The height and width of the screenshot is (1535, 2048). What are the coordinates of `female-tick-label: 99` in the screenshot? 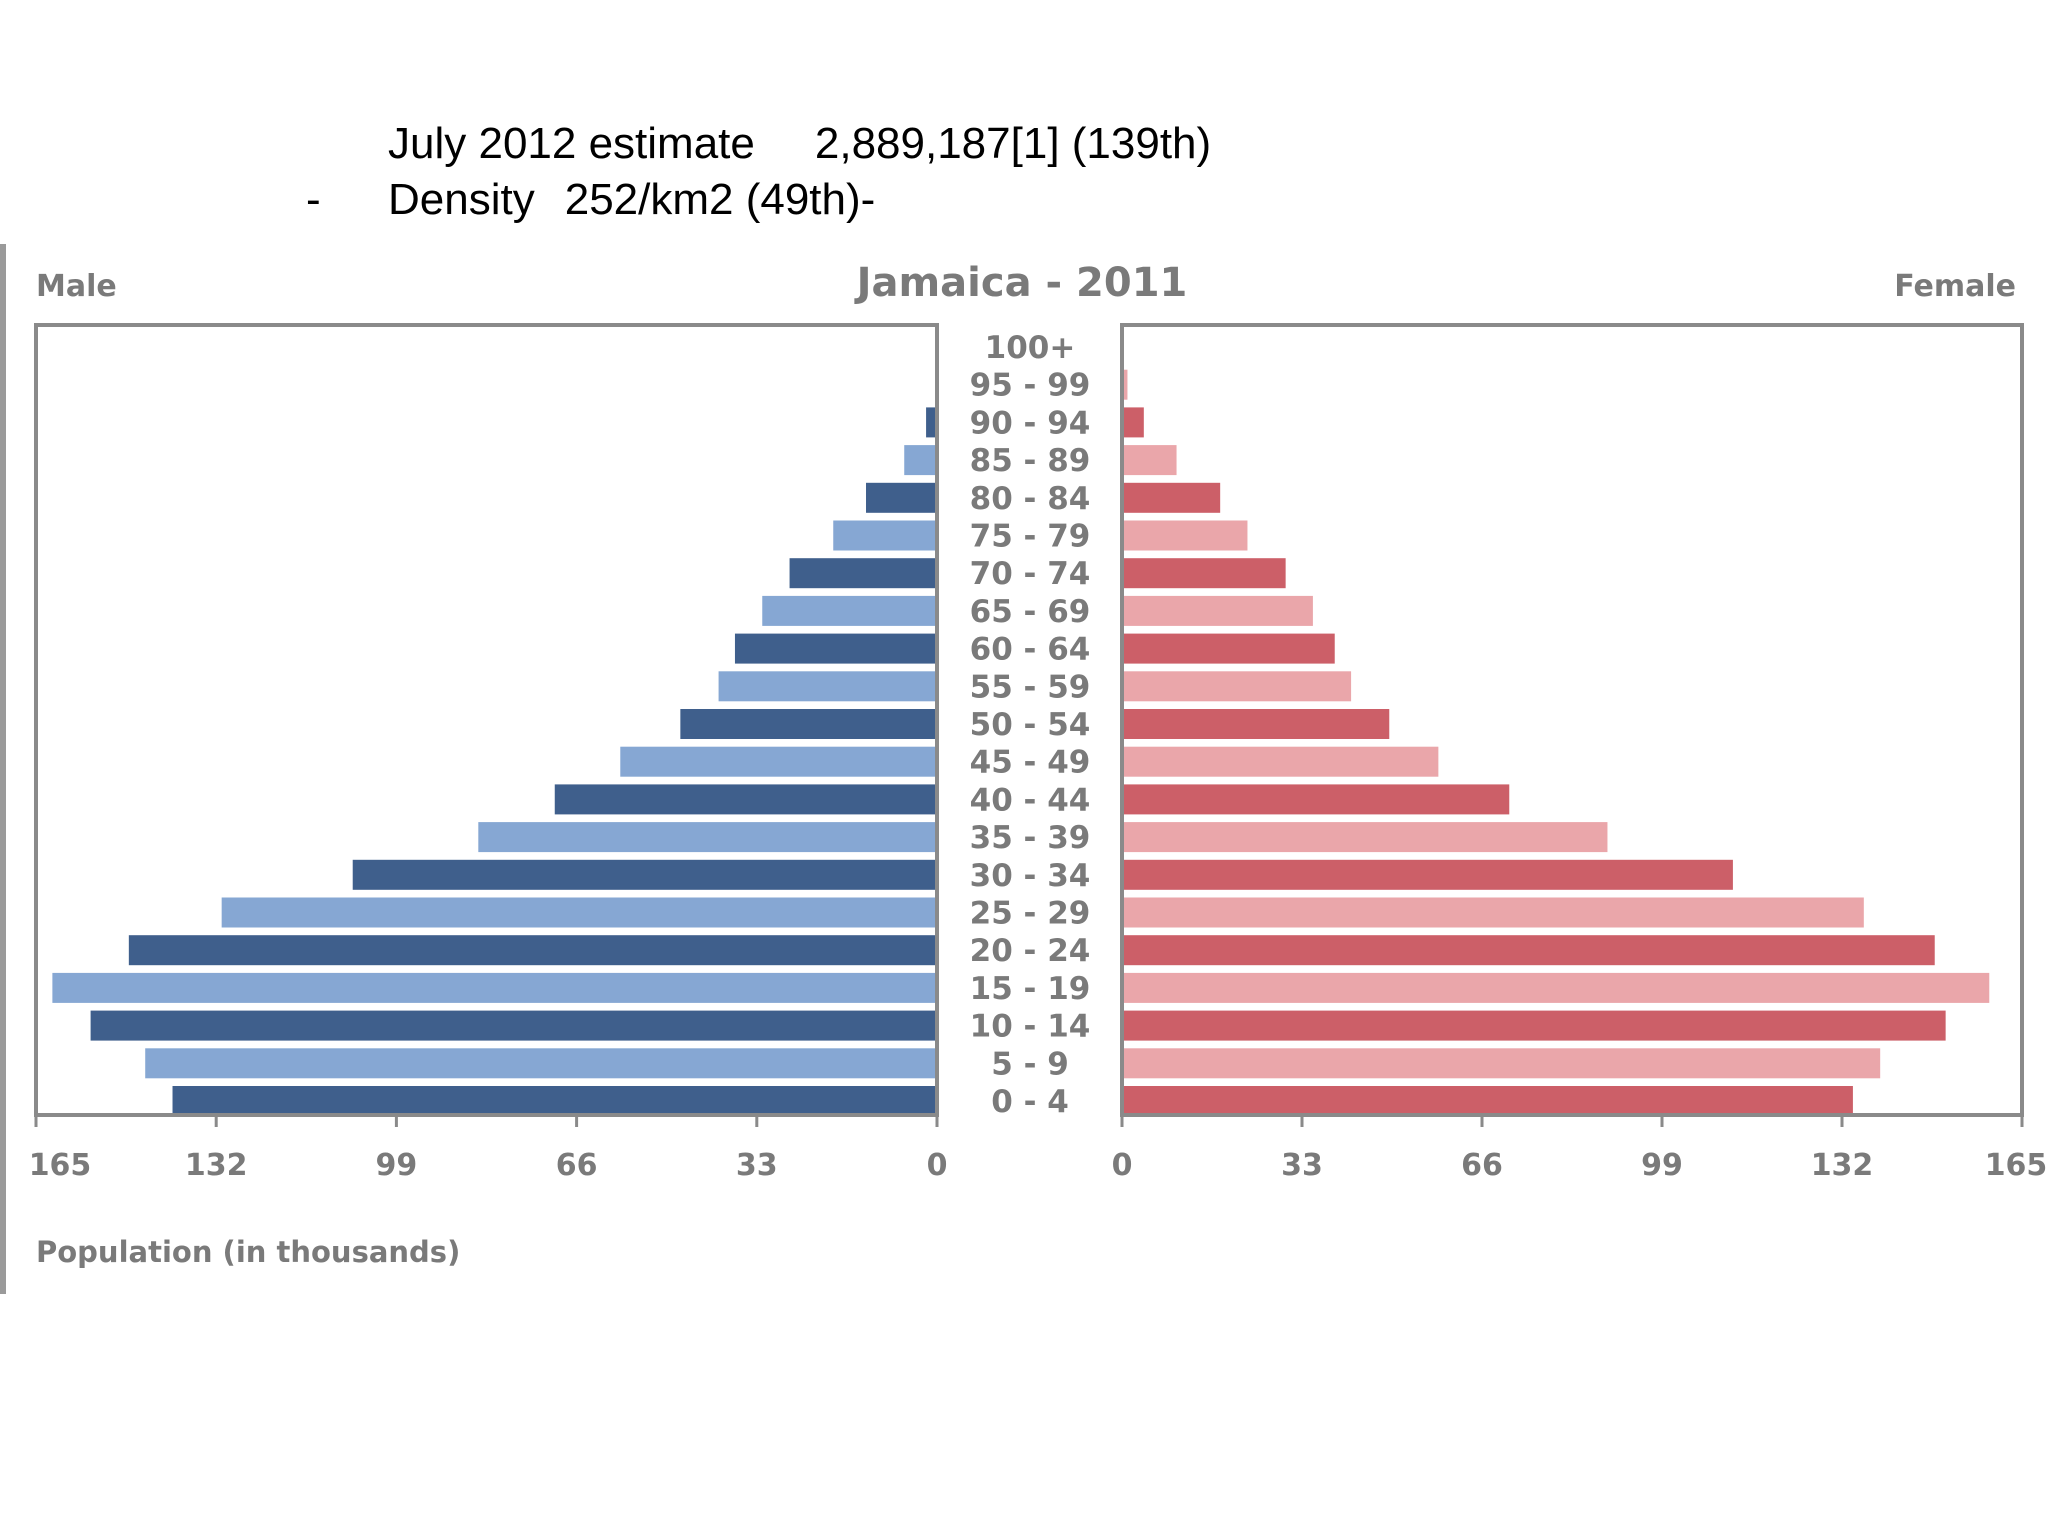 It's located at (1662, 1165).